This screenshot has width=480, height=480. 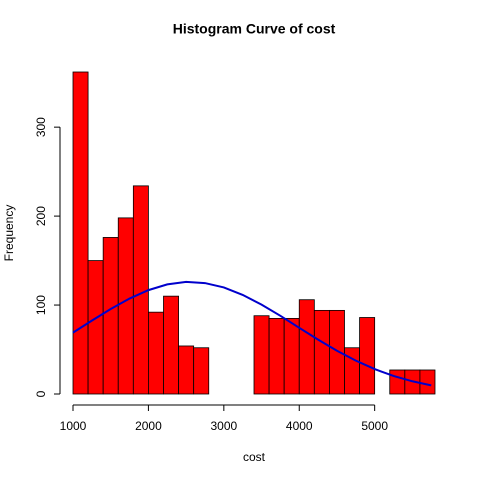 What do you see at coordinates (41, 216) in the screenshot?
I see `y-tick-label: 200` at bounding box center [41, 216].